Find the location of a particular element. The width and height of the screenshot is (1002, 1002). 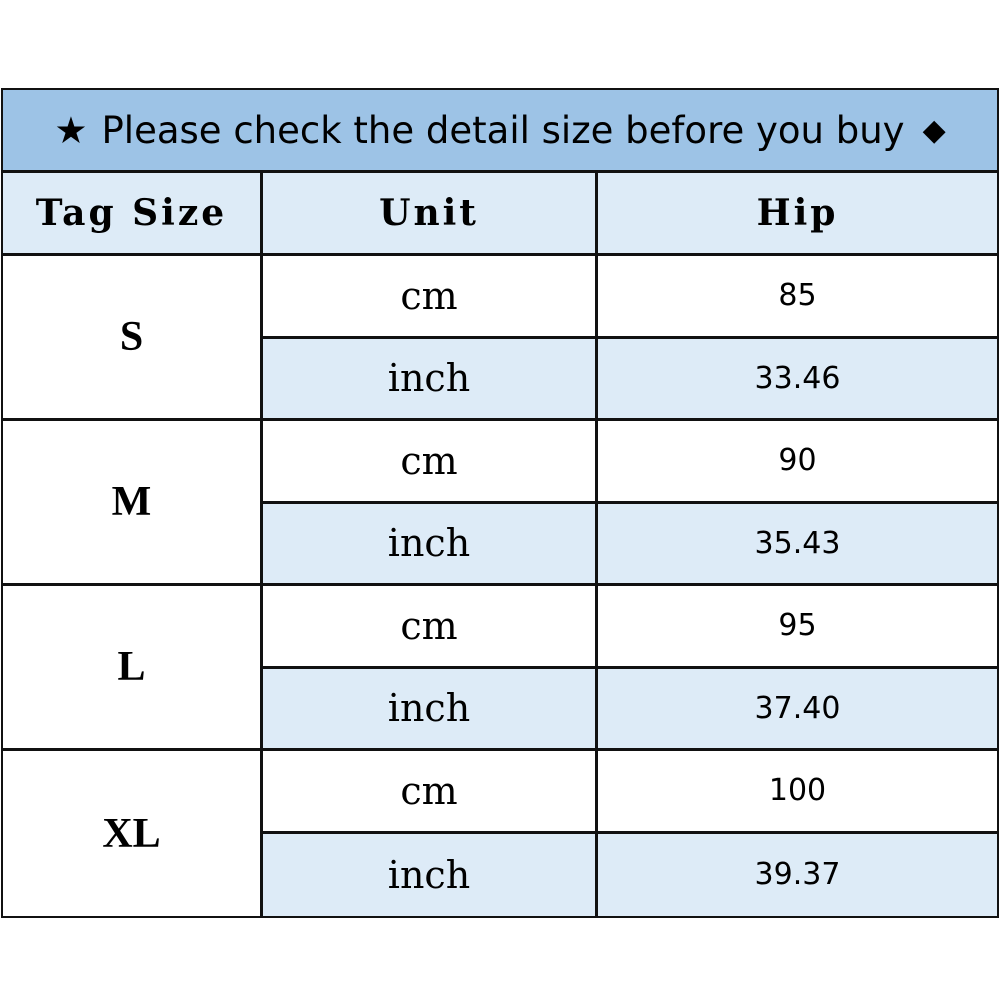

star-icon: ★ is located at coordinates (71, 130).